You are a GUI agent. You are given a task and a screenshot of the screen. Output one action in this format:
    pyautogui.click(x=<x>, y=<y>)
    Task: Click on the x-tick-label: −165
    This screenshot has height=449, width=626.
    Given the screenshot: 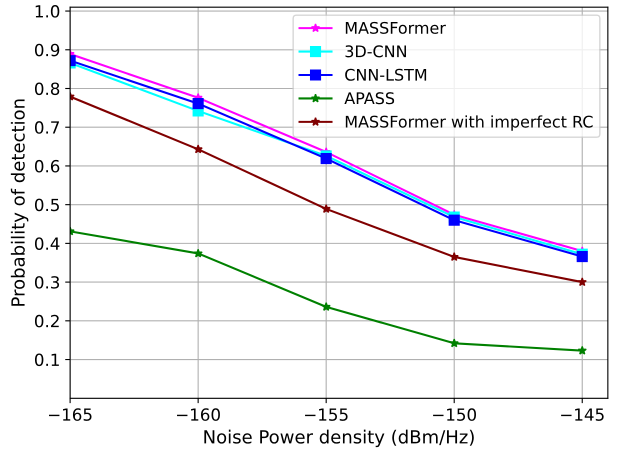 What is the action you would take?
    pyautogui.click(x=70, y=414)
    